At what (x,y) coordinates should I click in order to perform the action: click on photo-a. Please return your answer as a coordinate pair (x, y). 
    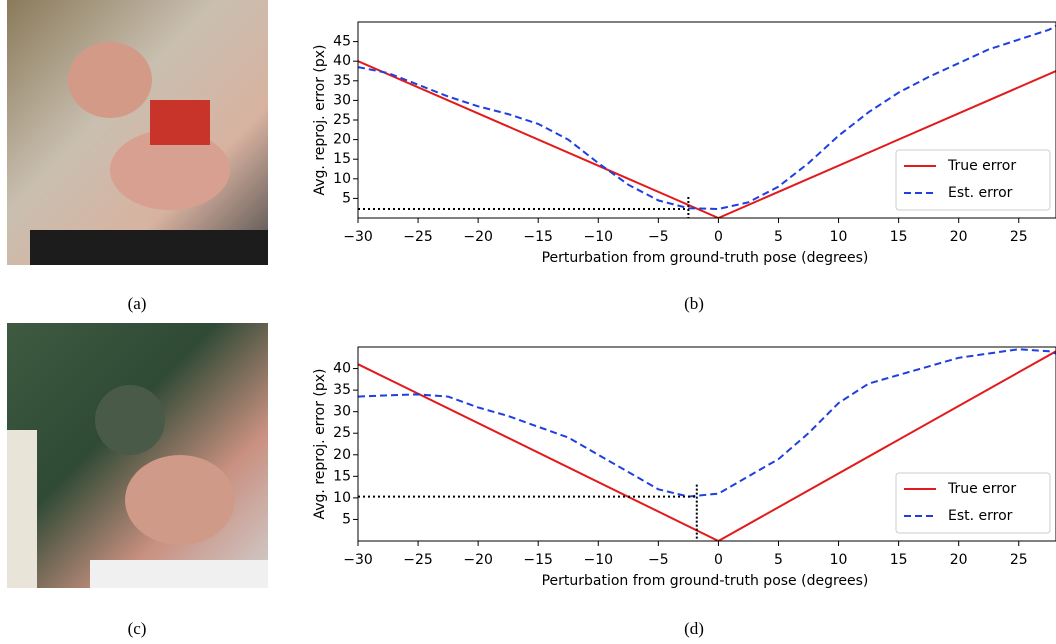
    Looking at the image, I should click on (137, 132).